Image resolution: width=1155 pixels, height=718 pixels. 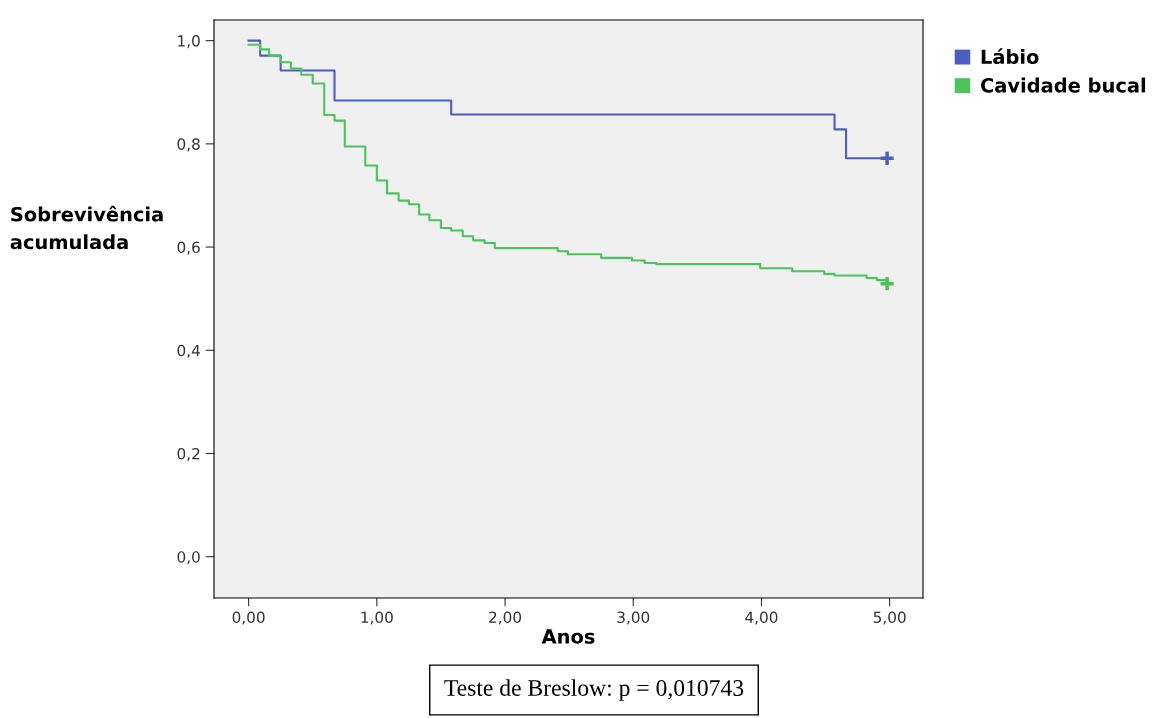 What do you see at coordinates (86, 227) in the screenshot?
I see `y-axis-title: Sobrevivência acumulada` at bounding box center [86, 227].